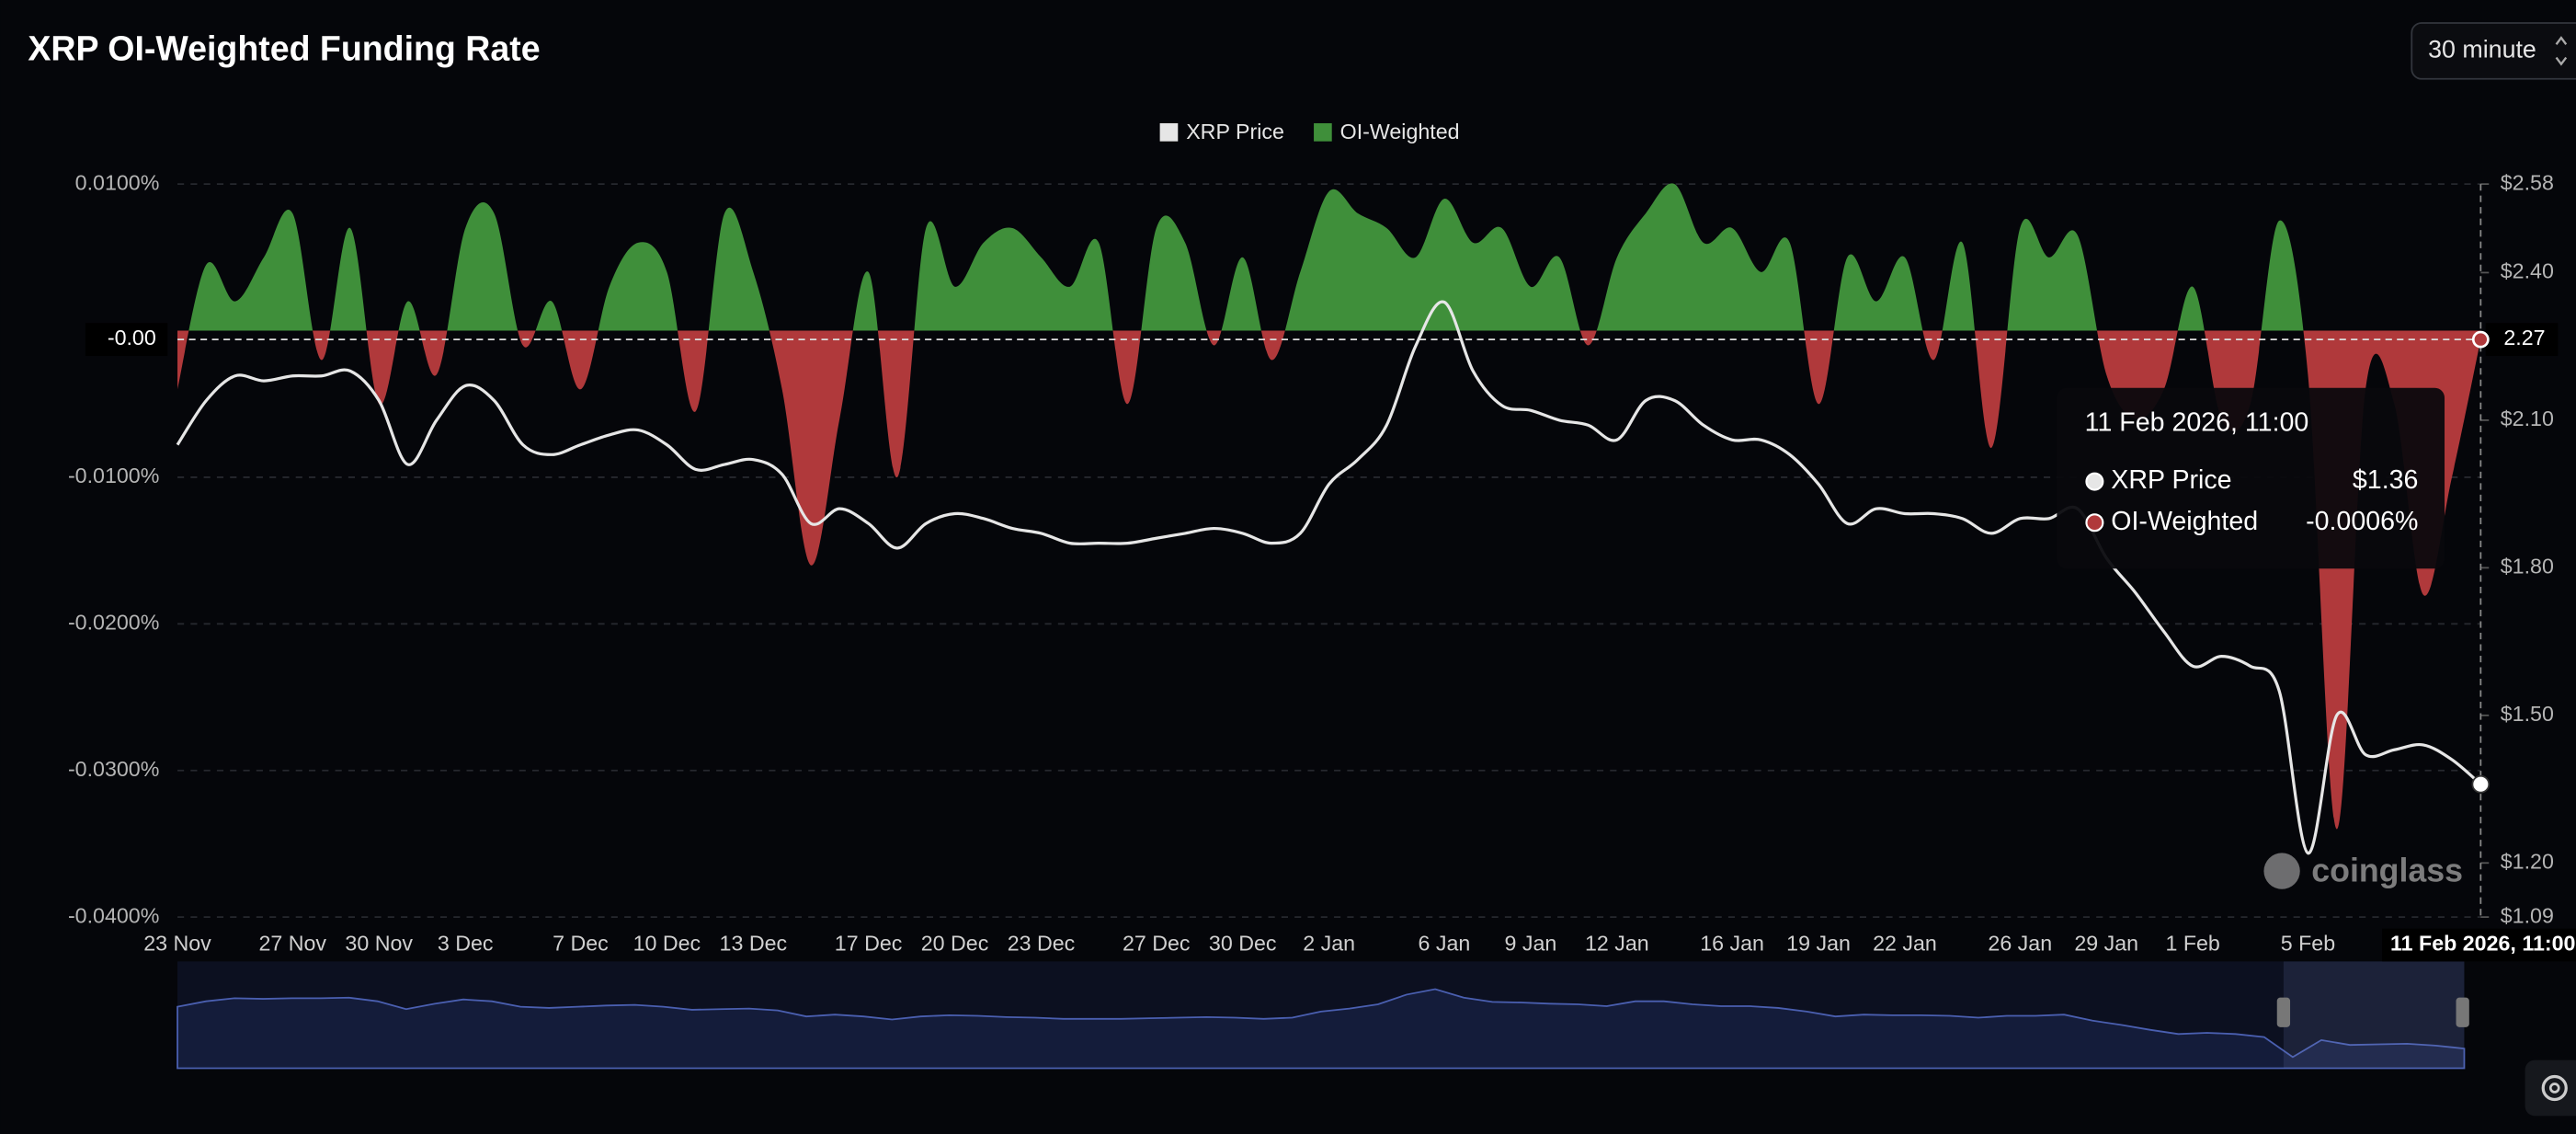  What do you see at coordinates (1617, 944) in the screenshot?
I see `x-tick-label: 12 Jan` at bounding box center [1617, 944].